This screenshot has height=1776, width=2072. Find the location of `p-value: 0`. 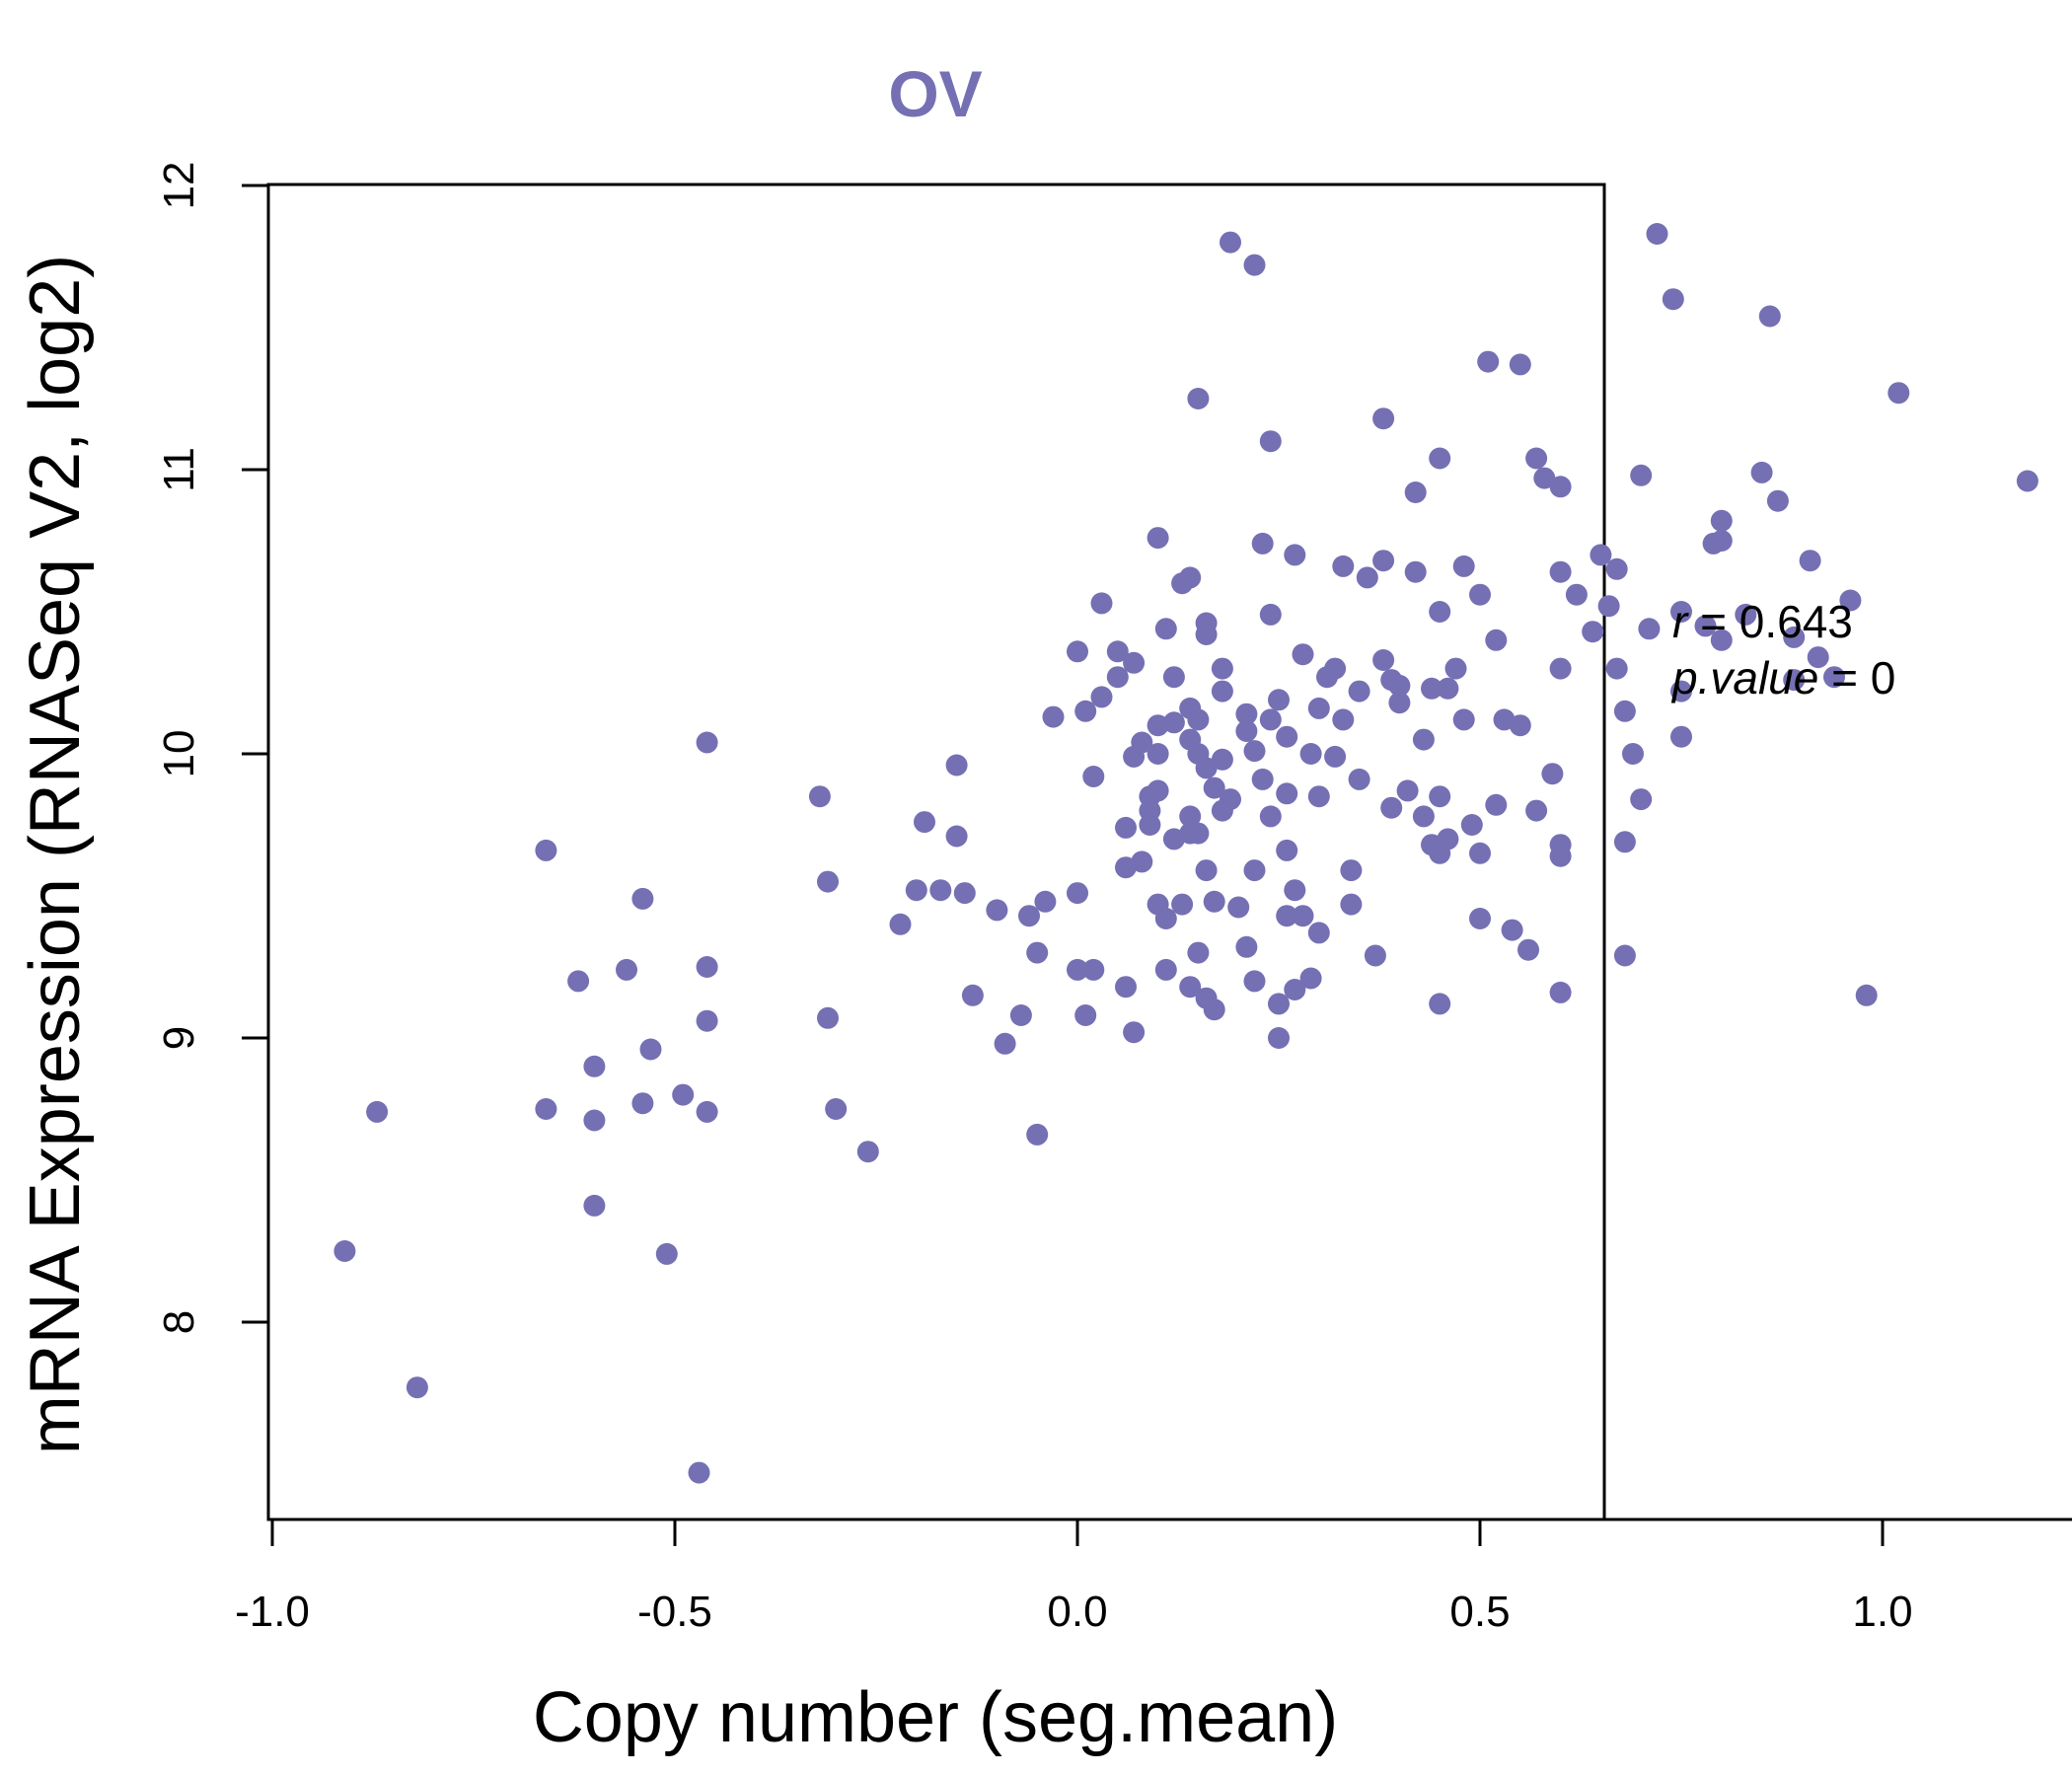

p-value: 0 is located at coordinates (1884, 677).